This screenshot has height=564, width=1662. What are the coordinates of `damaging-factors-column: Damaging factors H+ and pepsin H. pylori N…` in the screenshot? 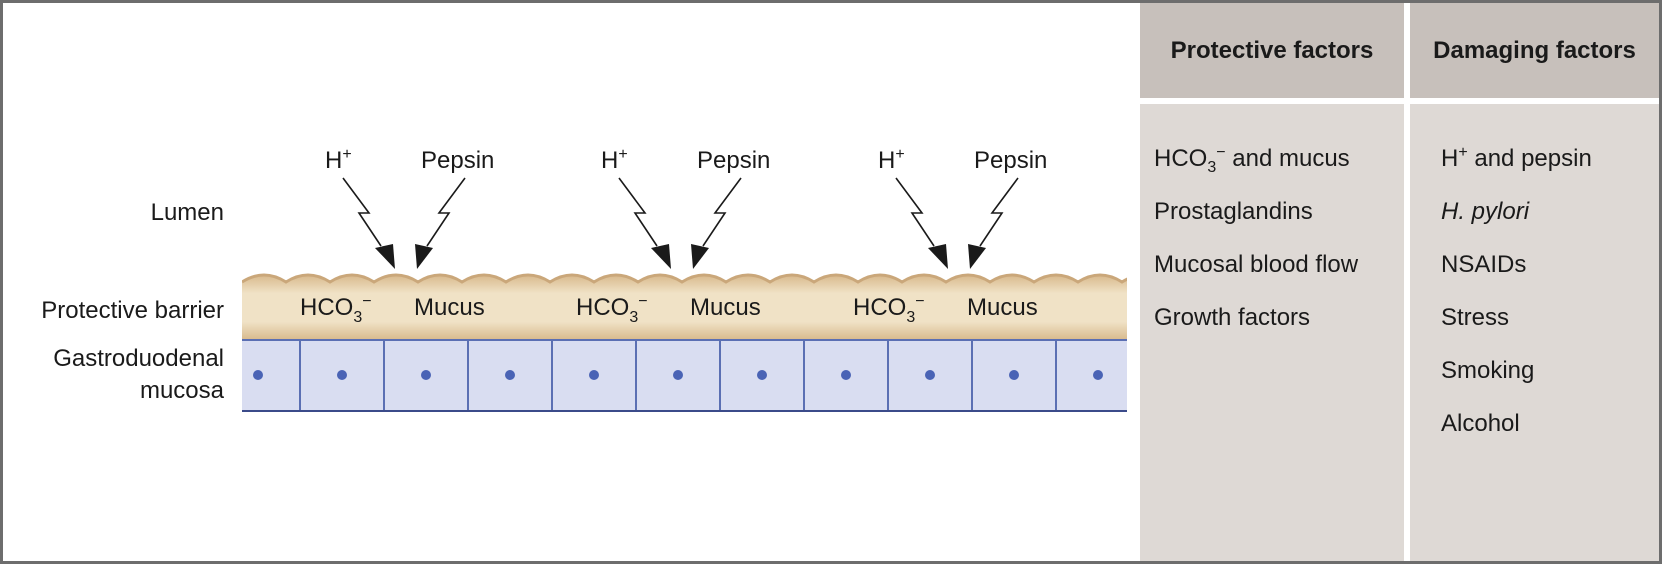 It's located at (1534, 282).